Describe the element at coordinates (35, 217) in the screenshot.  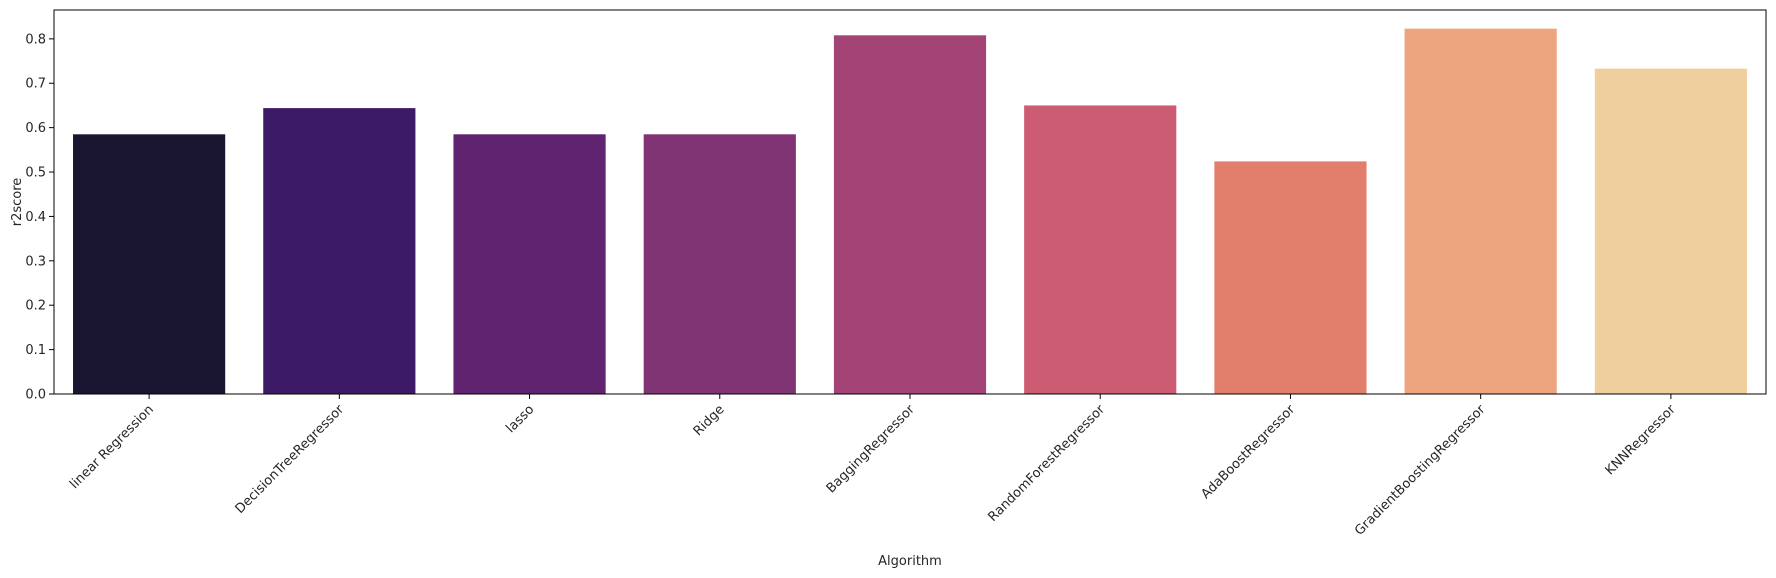
I see `y-tick-label: 0.4` at that location.